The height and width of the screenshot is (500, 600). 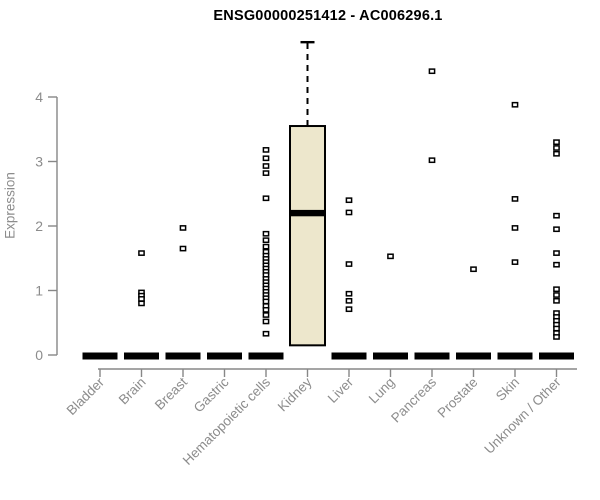 I want to click on x-tick-label: Kidney, so click(x=295, y=394).